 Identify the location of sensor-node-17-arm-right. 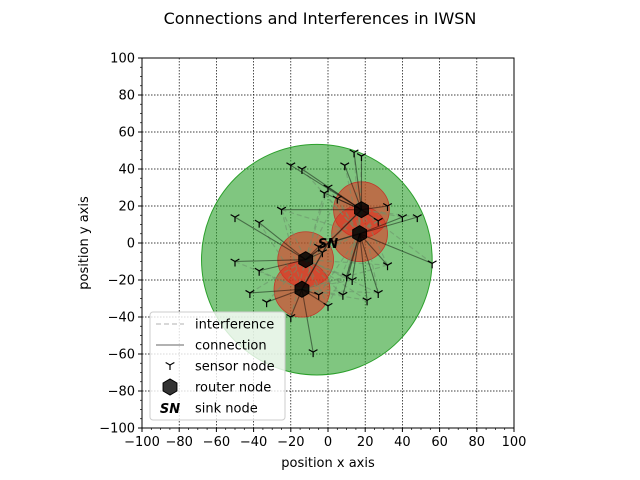
(369, 299).